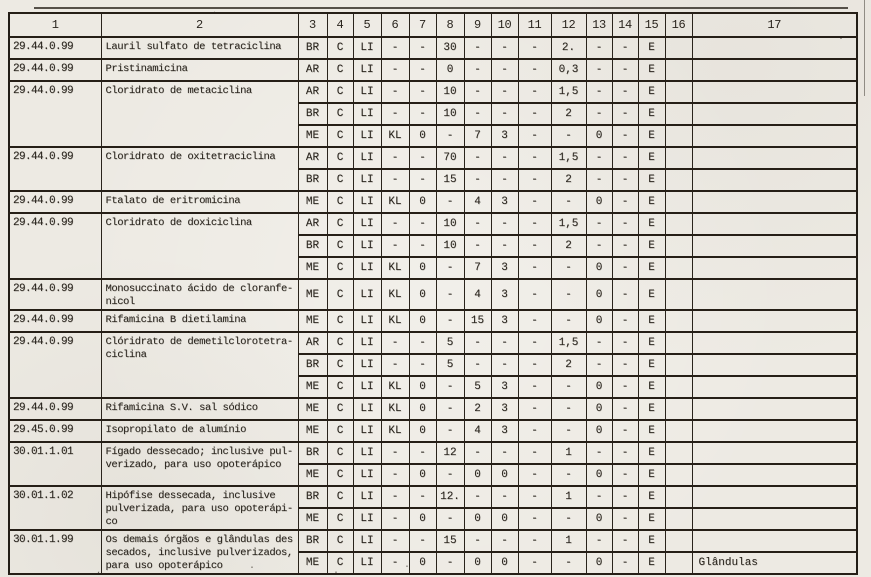 The width and height of the screenshot is (871, 577). What do you see at coordinates (477, 136) in the screenshot?
I see `value-cell-col-9: 7` at bounding box center [477, 136].